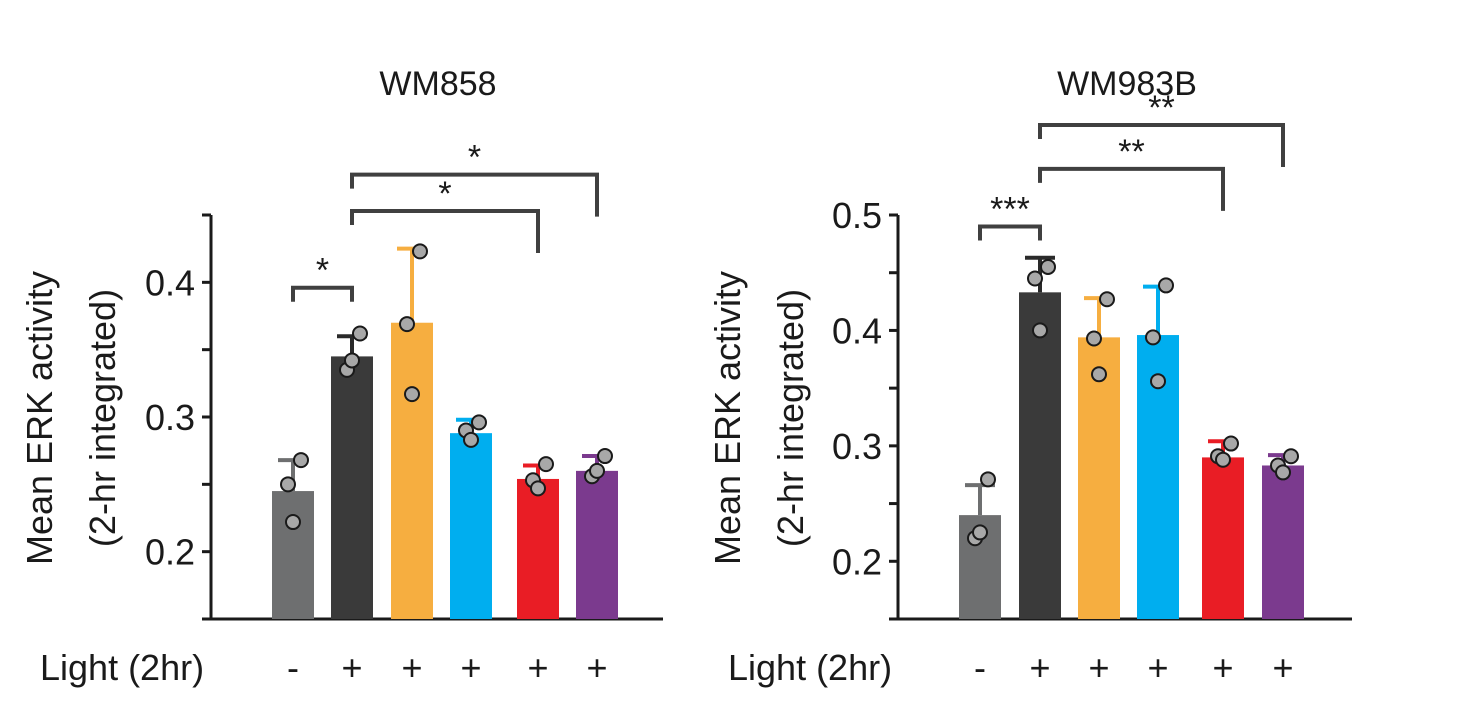  Describe the element at coordinates (293, 667) in the screenshot. I see `panel-1-category-label: -` at that location.